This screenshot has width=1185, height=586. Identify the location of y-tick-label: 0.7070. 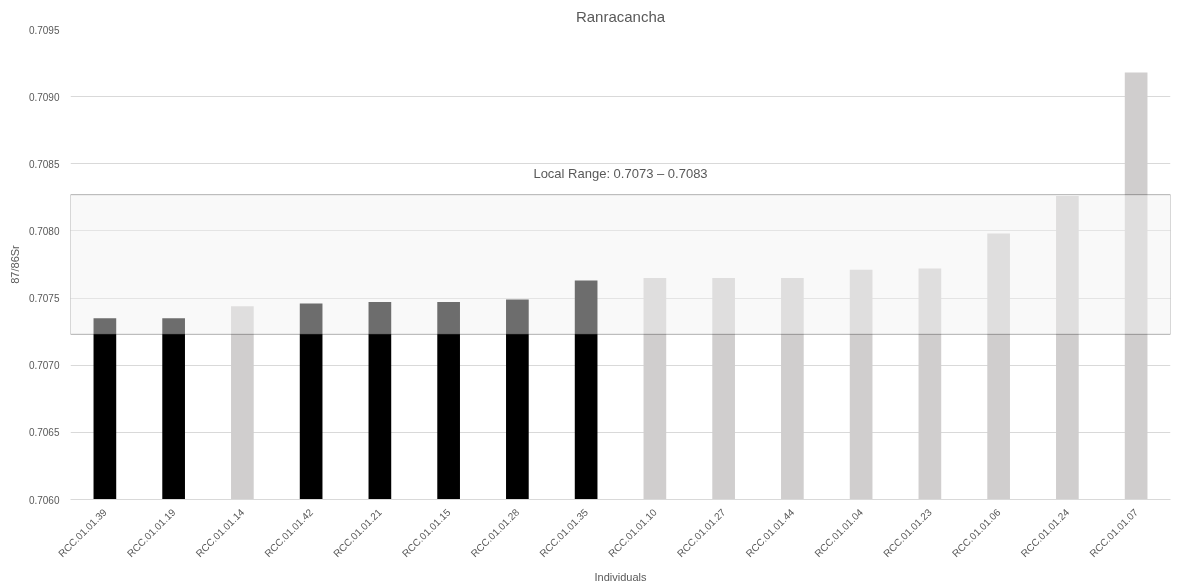
(44, 366).